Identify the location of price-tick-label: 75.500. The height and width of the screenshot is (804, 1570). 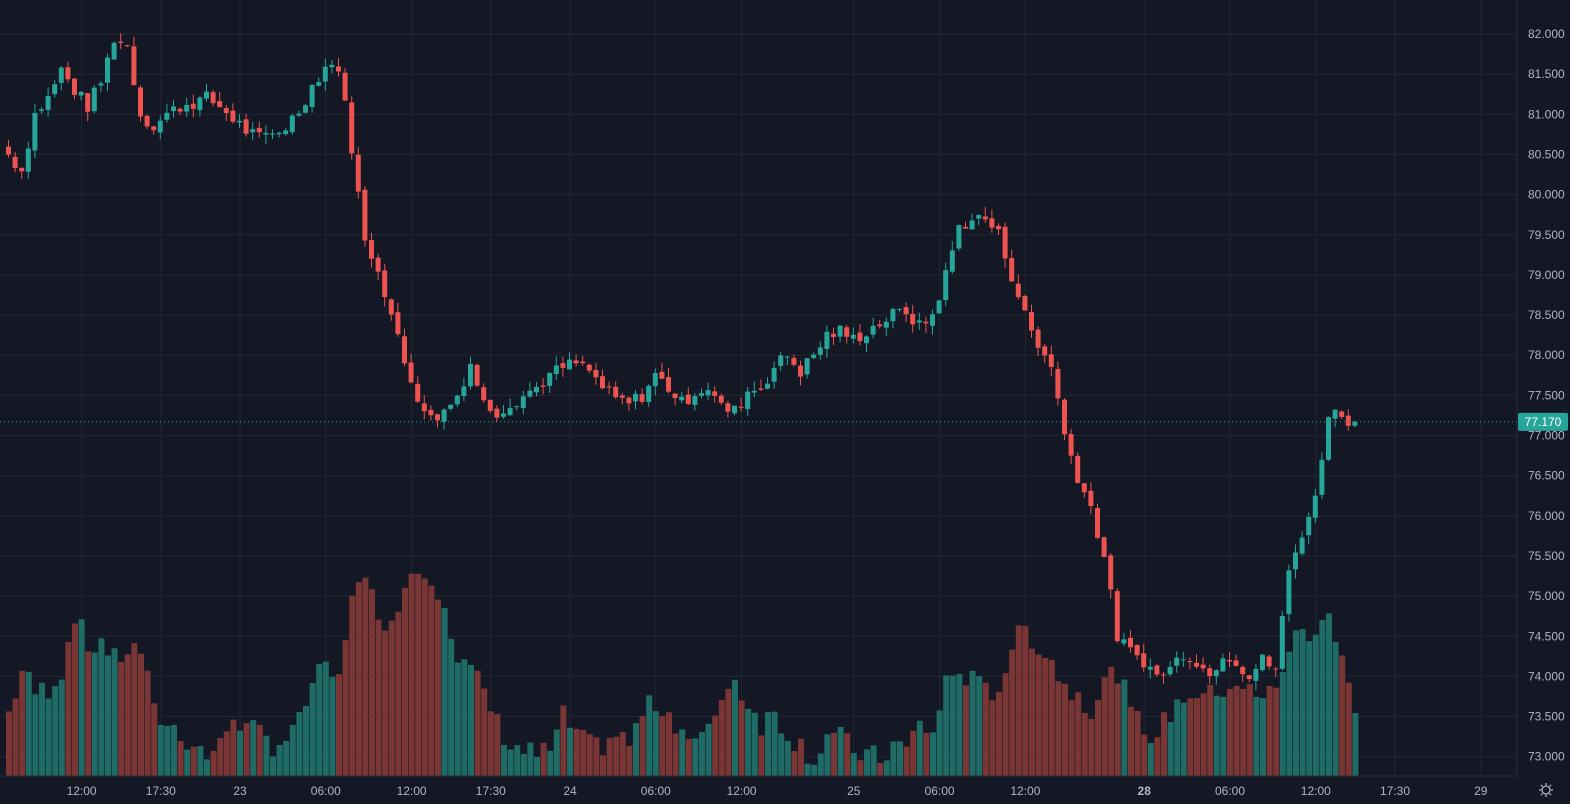
(1546, 556).